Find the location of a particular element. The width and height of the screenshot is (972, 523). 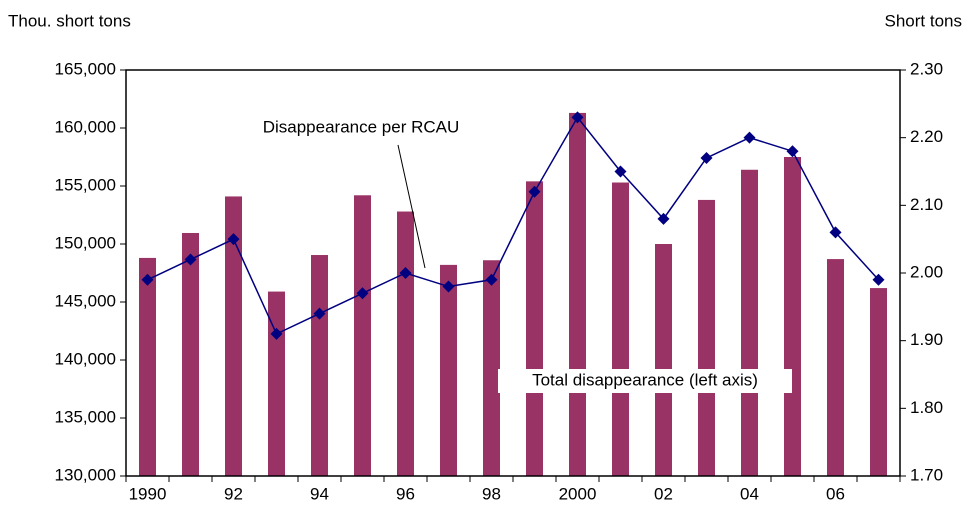

y-tick-label: 140,000 is located at coordinates (85, 358).